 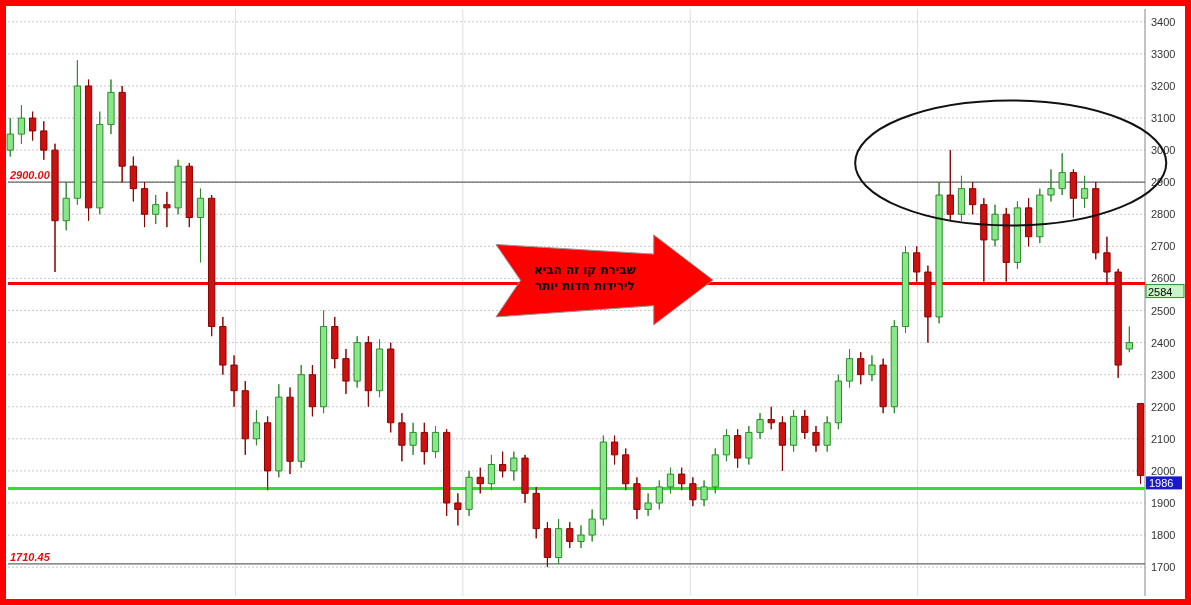 I want to click on y-tick-label: 2200, so click(x=1163, y=406).